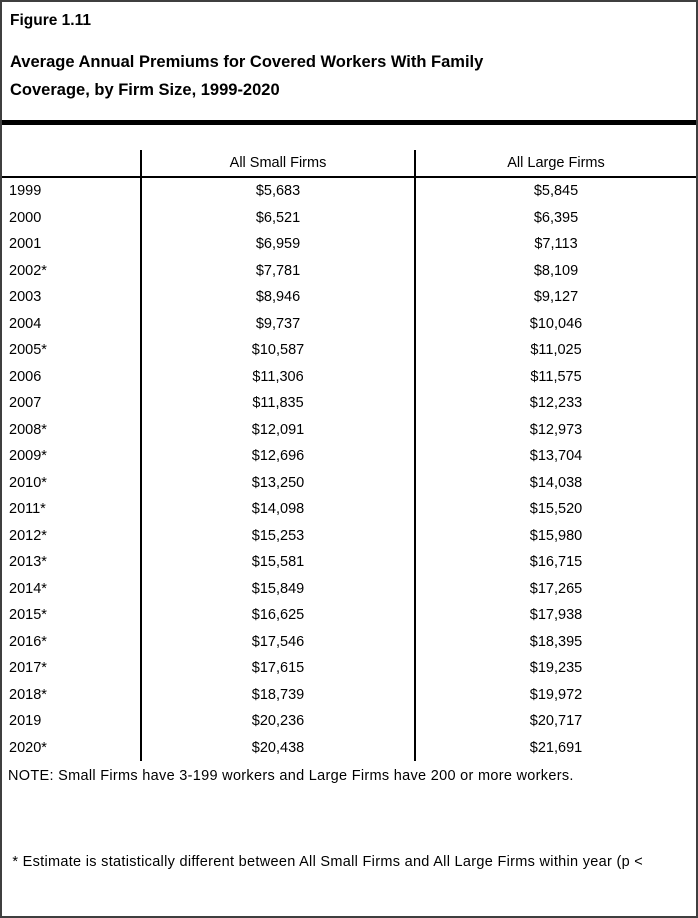 The height and width of the screenshot is (918, 698). Describe the element at coordinates (72, 350) in the screenshot. I see `row-year: 2005*` at that location.